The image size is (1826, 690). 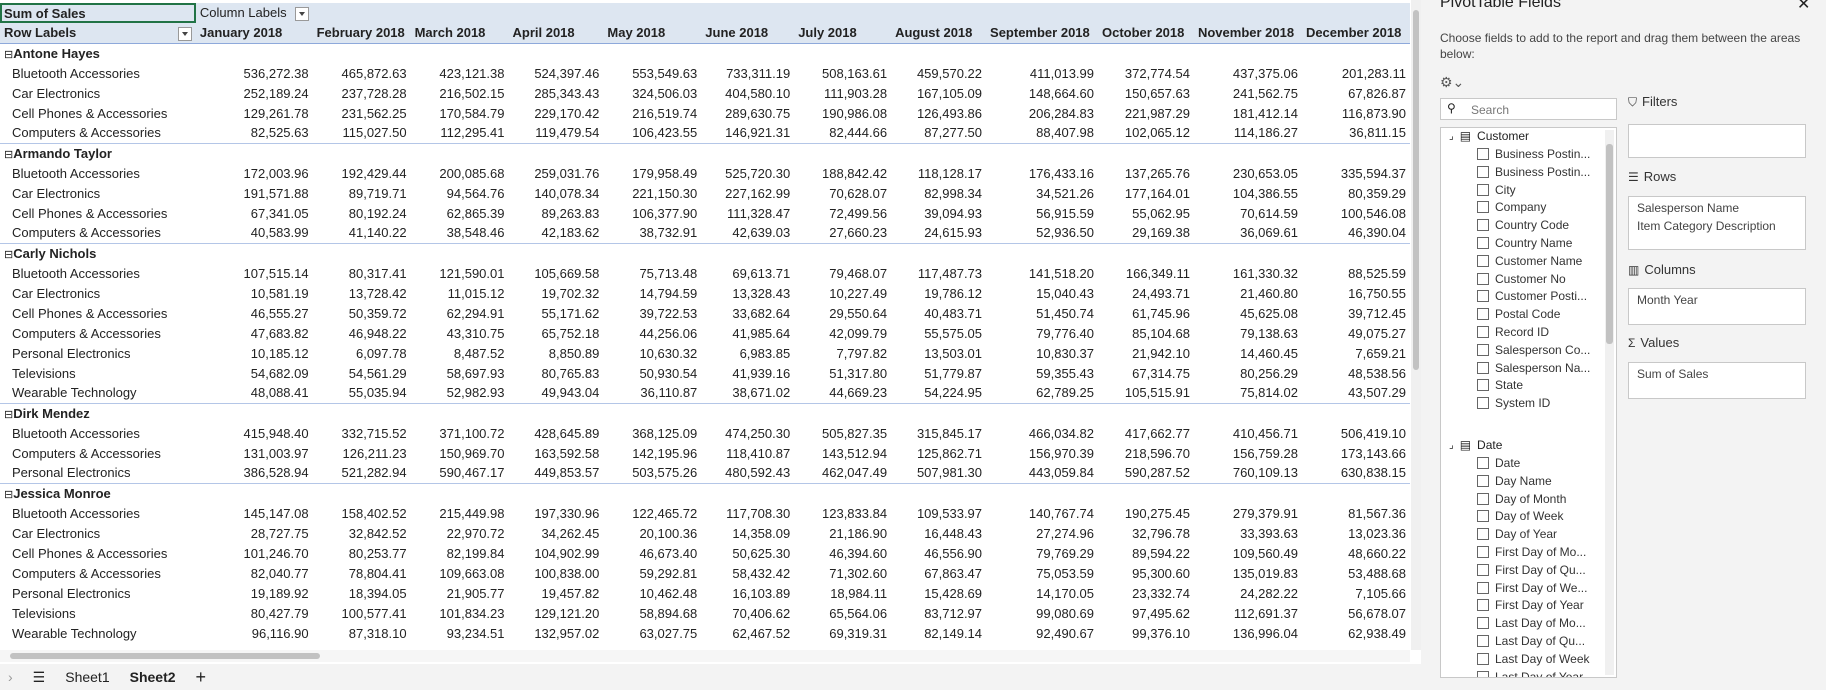 What do you see at coordinates (668, 273) in the screenshot?
I see `value-cell: 75,713.48` at bounding box center [668, 273].